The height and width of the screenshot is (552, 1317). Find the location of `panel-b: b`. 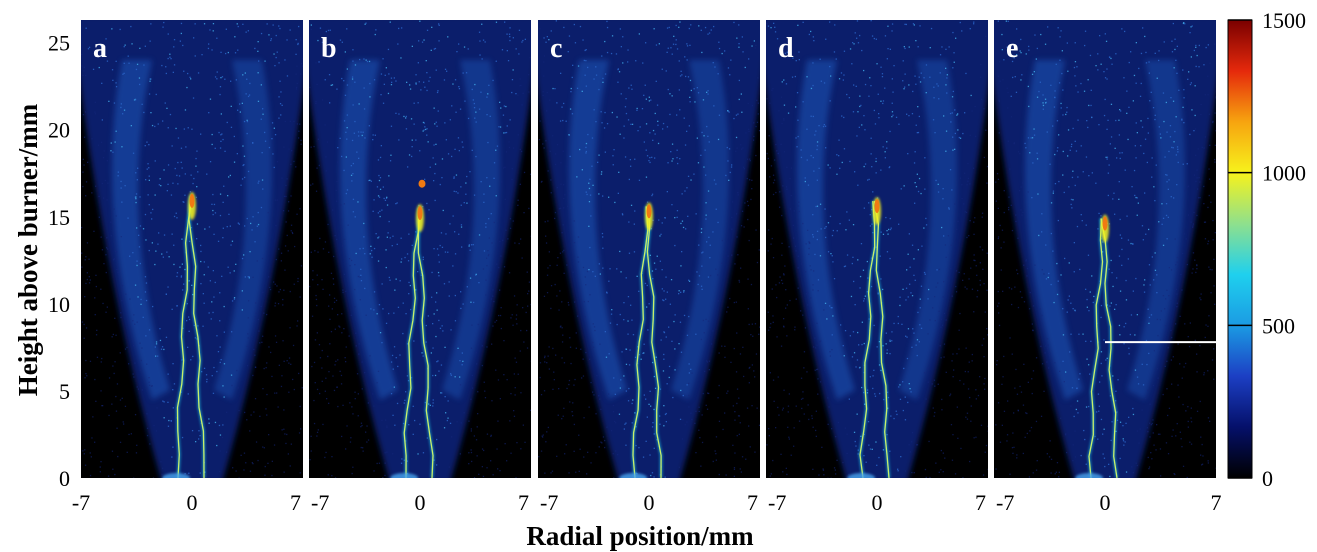

panel-b: b is located at coordinates (420, 249).